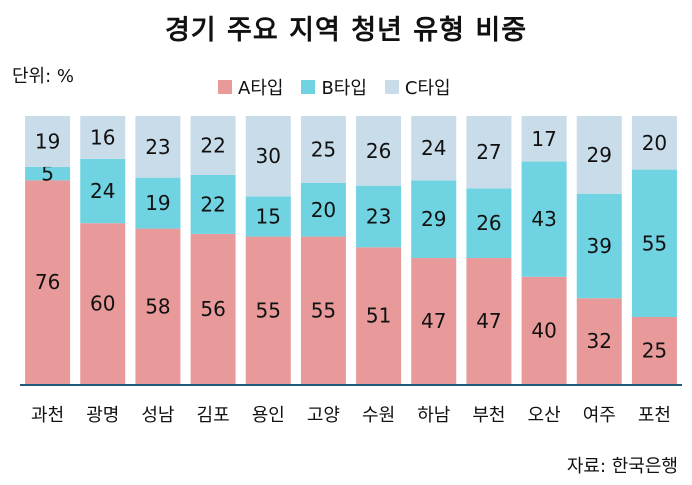 The height and width of the screenshot is (485, 692). I want to click on legend-item-b: B타입, so click(334, 87).